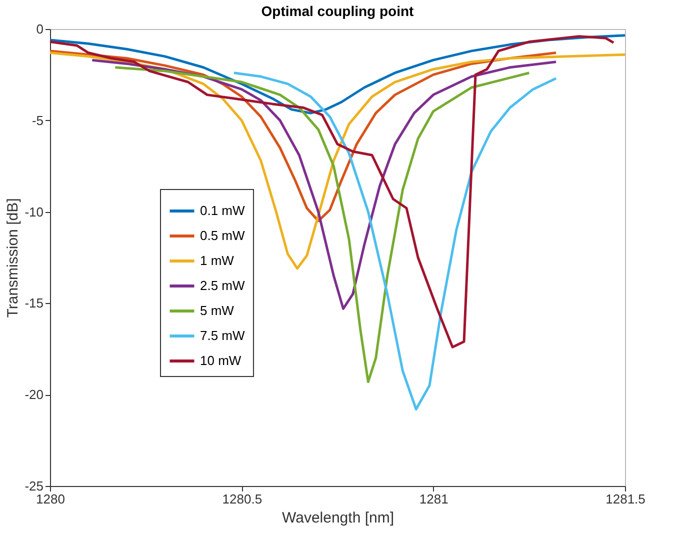 Image resolution: width=678 pixels, height=547 pixels. I want to click on legend-label: 10 mW, so click(221, 360).